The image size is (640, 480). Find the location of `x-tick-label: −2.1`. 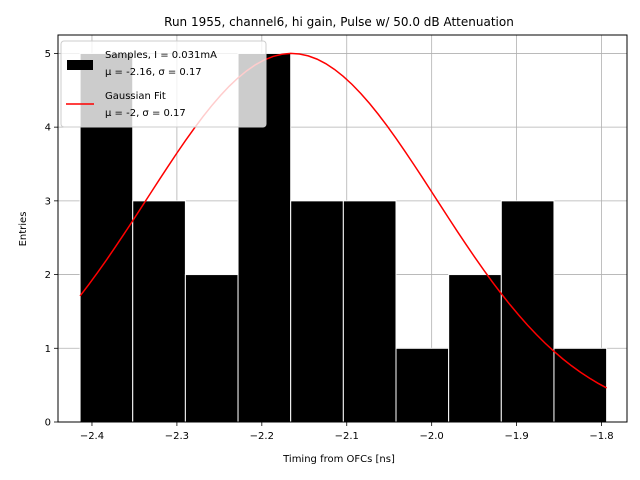

x-tick-label: −2.1 is located at coordinates (347, 436).